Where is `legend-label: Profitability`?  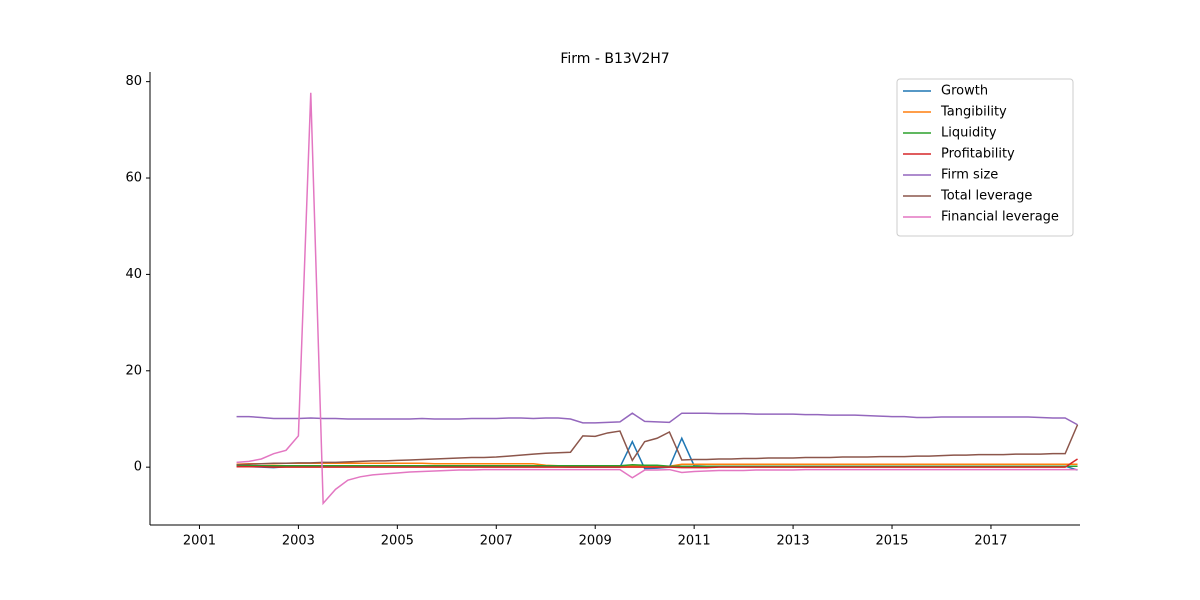
legend-label: Profitability is located at coordinates (978, 154).